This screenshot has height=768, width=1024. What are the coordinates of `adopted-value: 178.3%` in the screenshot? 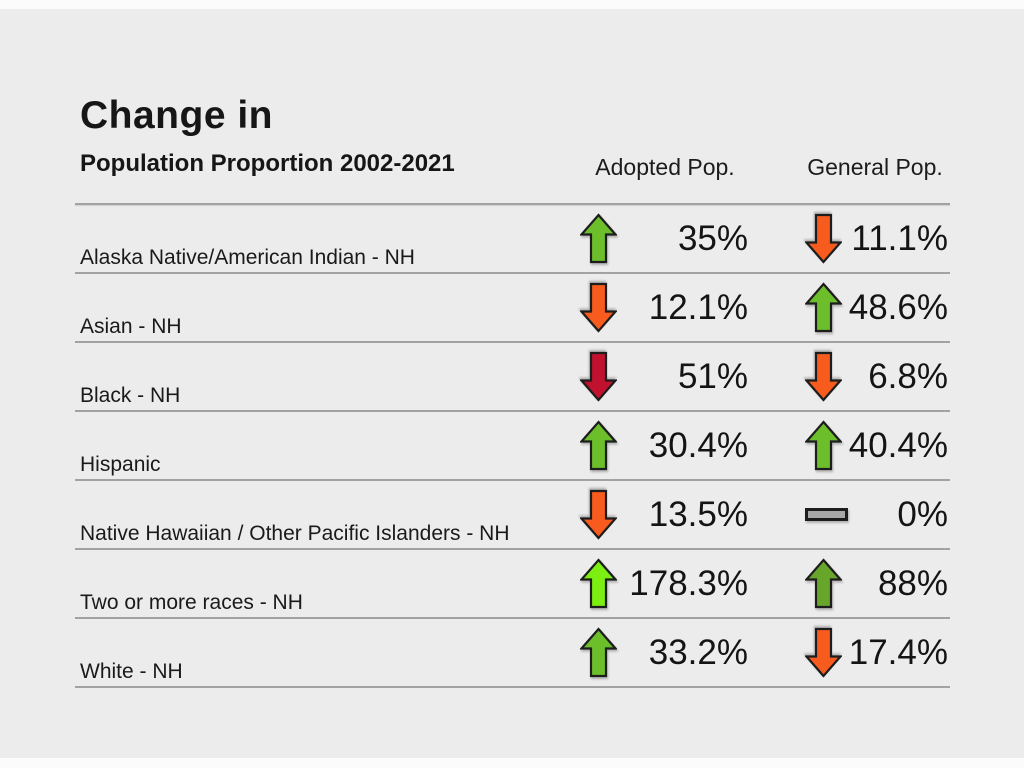 It's located at (688, 583).